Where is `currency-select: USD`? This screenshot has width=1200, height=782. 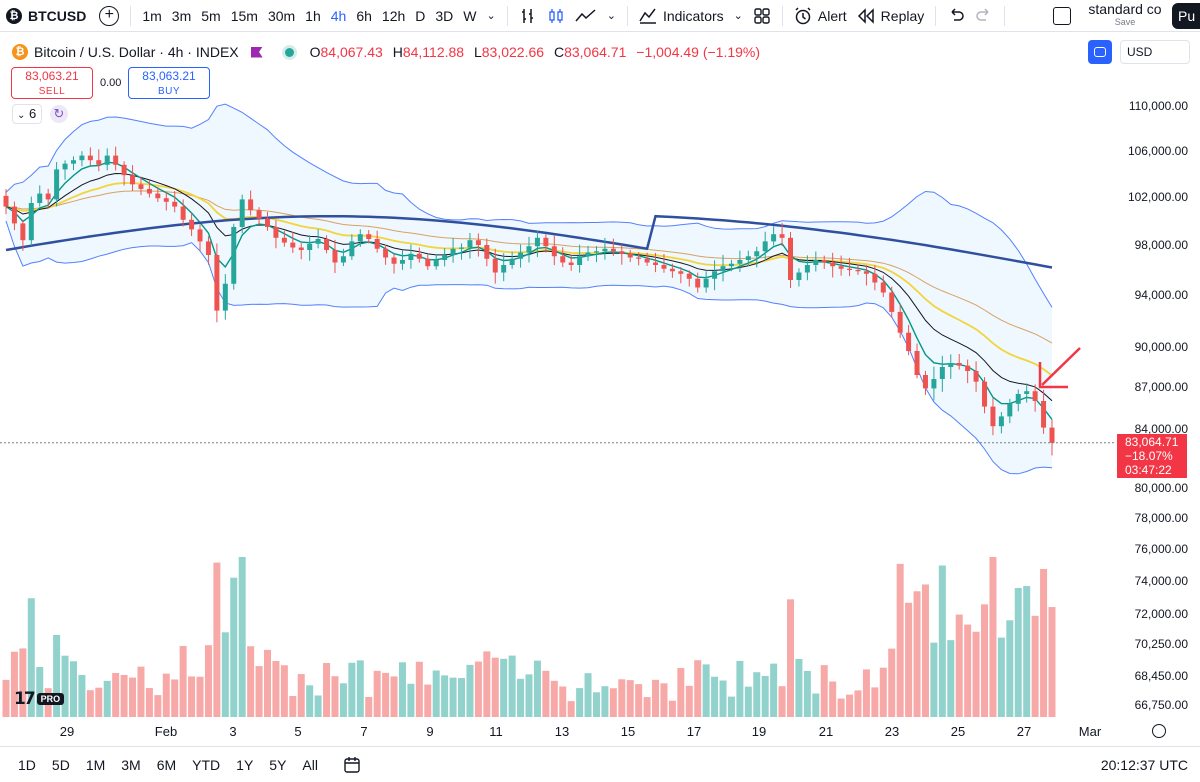
currency-select: USD is located at coordinates (1155, 52).